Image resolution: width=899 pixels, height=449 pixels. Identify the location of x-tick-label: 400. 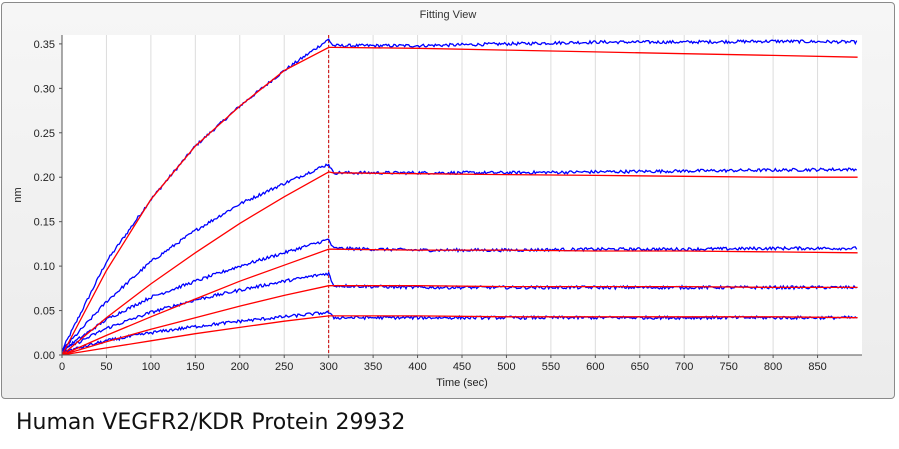
(417, 367).